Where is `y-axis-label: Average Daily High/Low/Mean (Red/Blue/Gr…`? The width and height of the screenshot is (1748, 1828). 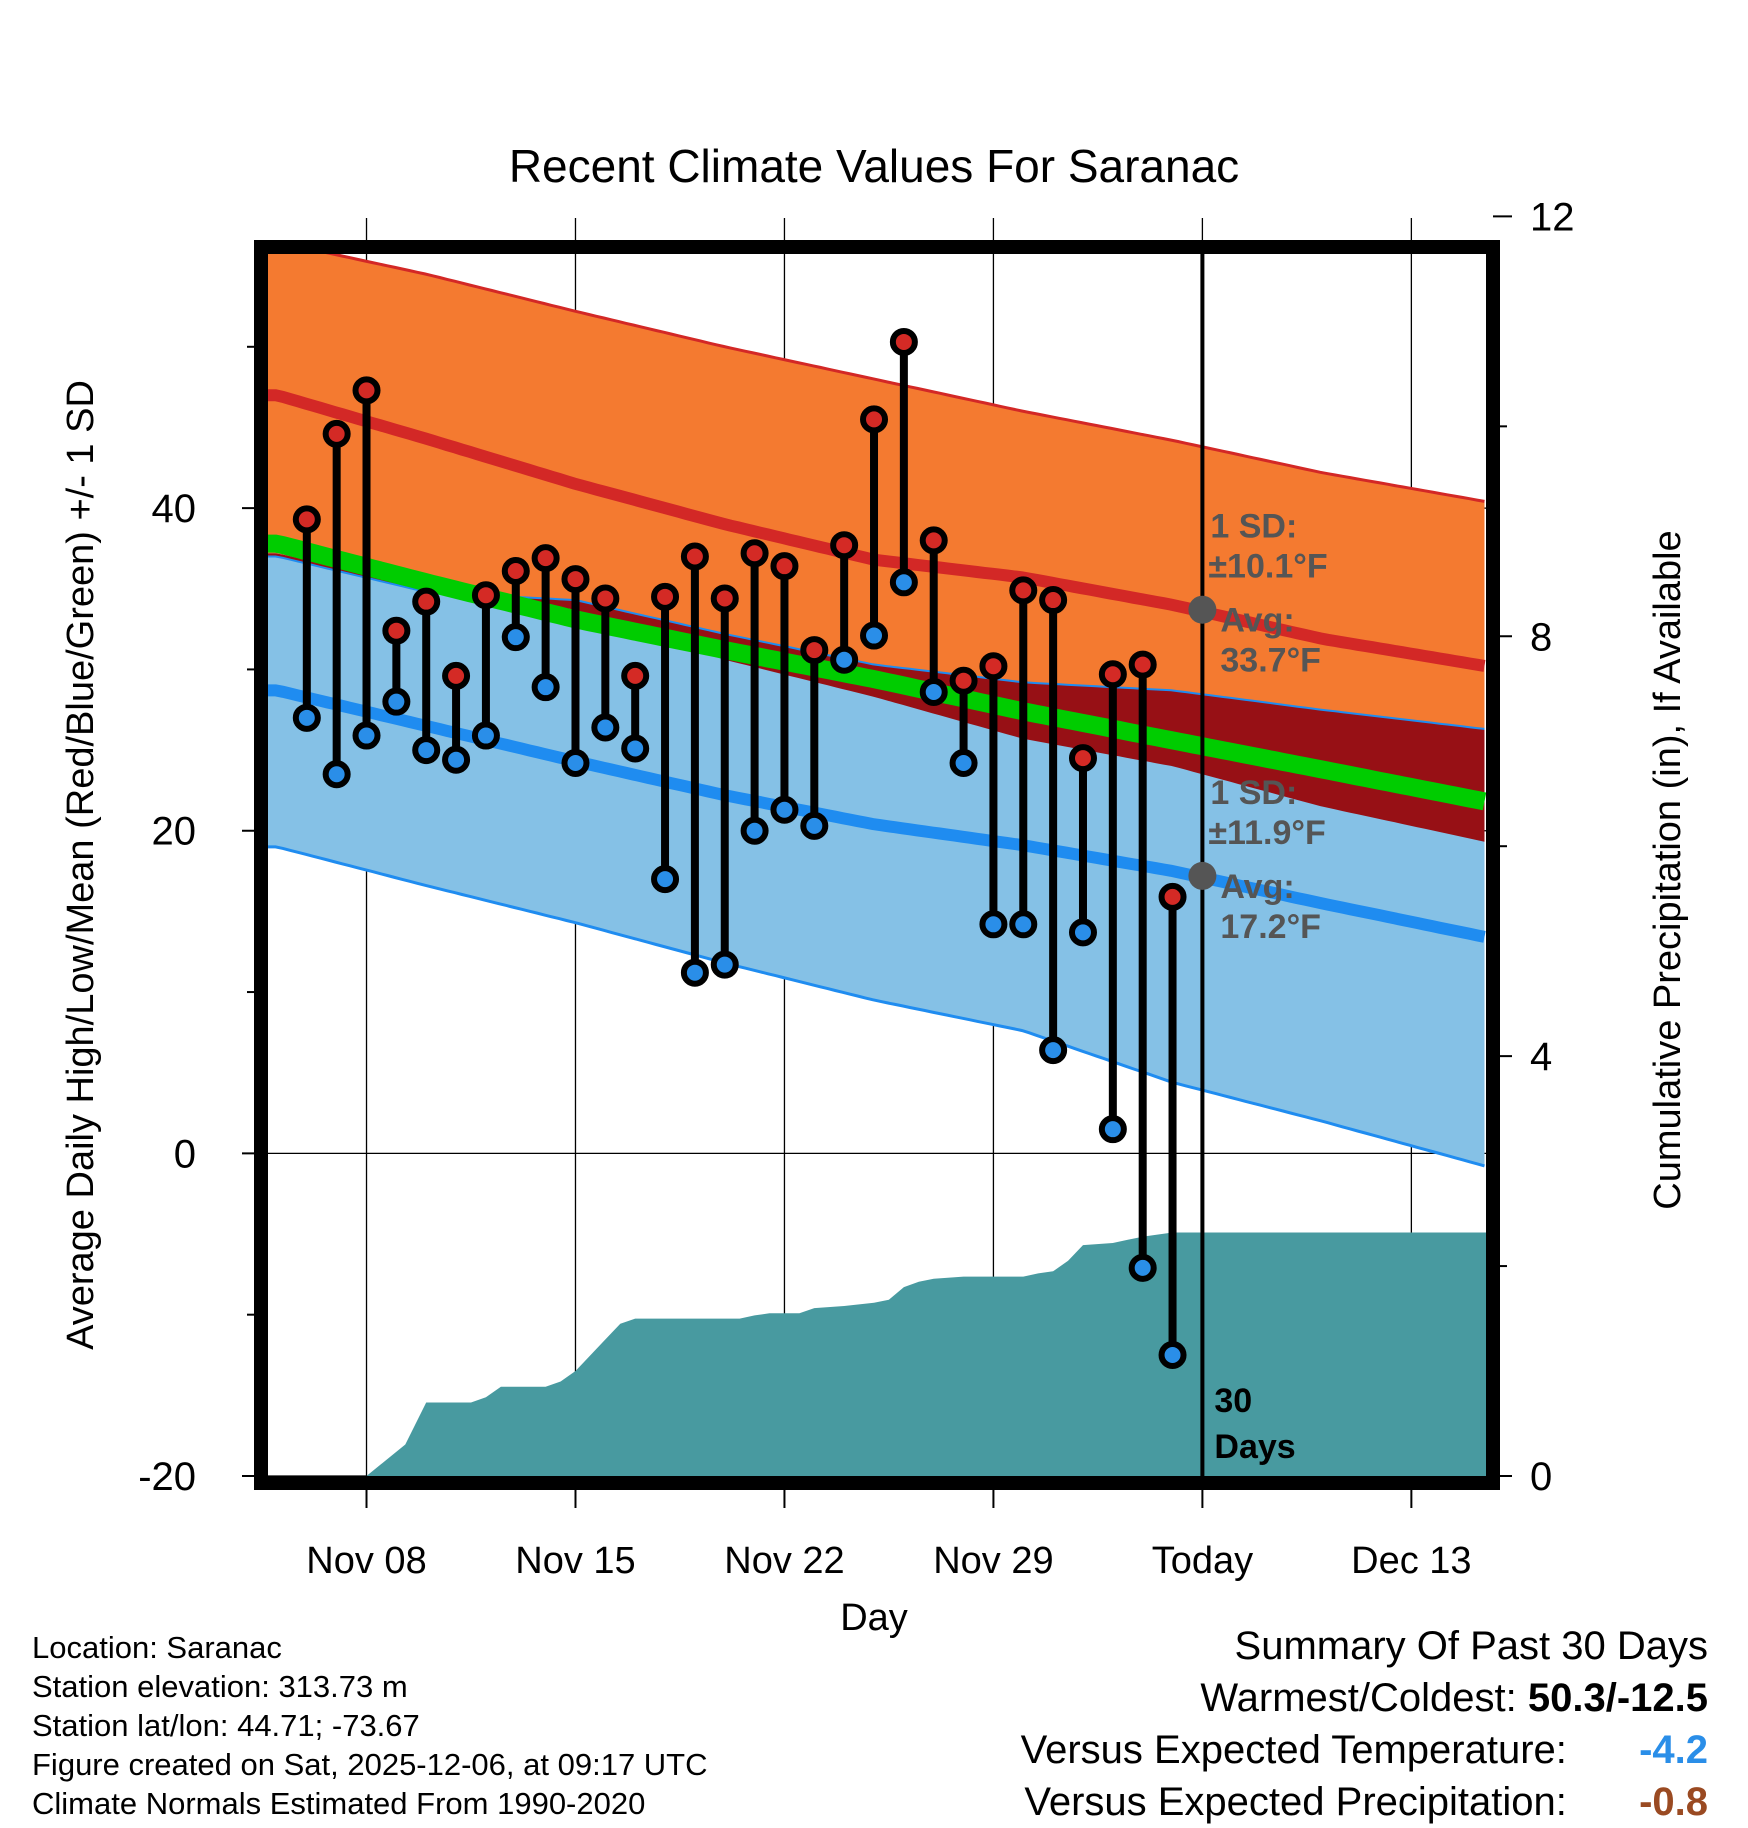
y-axis-label: Average Daily High/Low/Mean (Red/Blue/Gr… is located at coordinates (81, 865).